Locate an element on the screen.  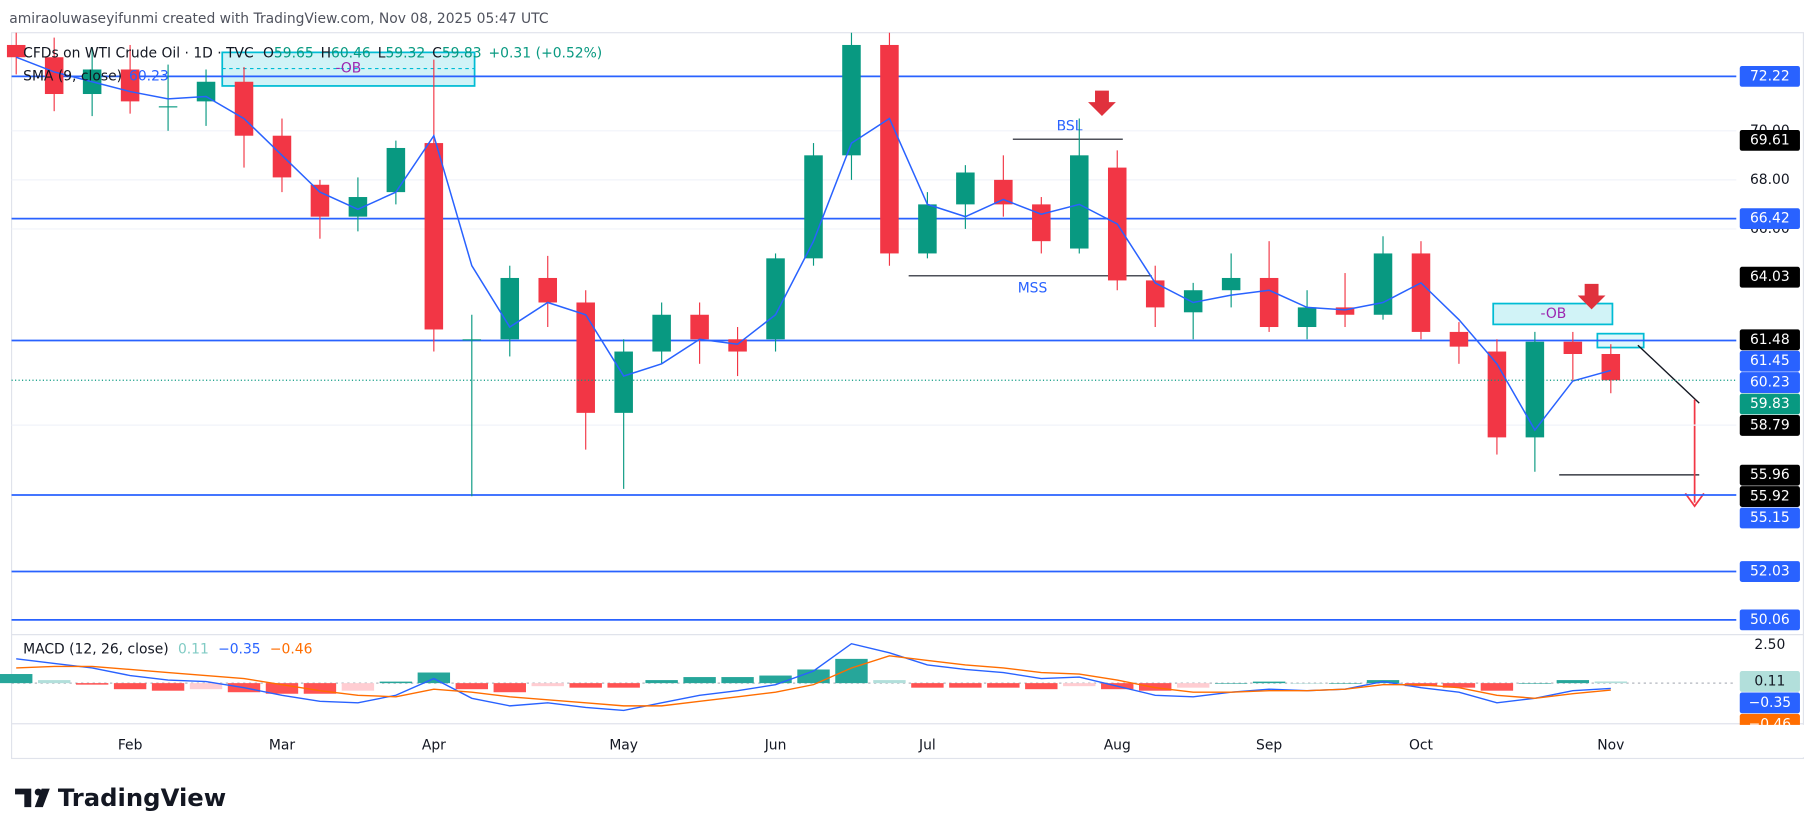
price-label: 69.61 is located at coordinates (1770, 140).